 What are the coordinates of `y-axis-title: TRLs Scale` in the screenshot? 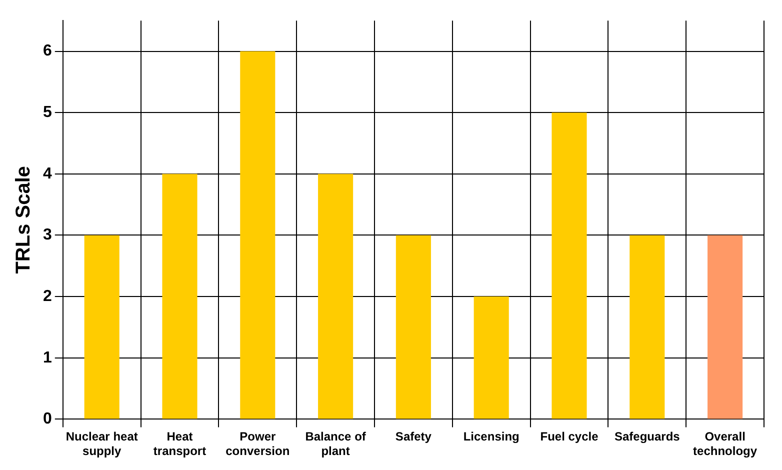 It's located at (23, 220).